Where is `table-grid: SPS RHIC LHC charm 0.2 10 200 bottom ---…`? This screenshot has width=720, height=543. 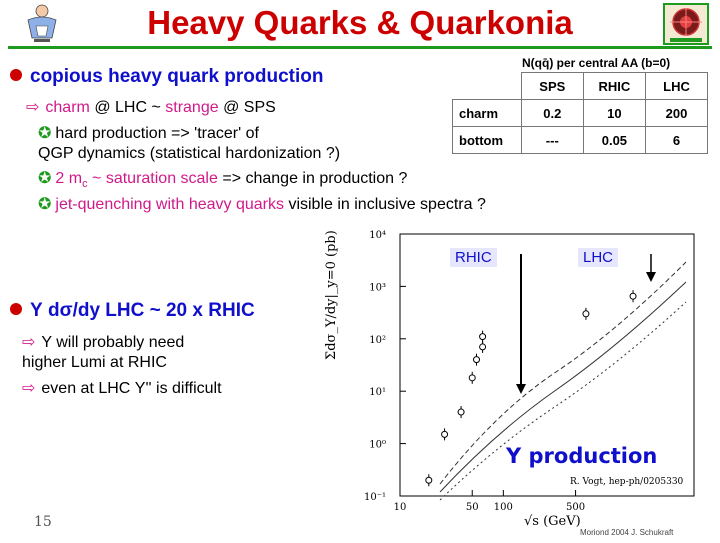 table-grid: SPS RHIC LHC charm 0.2 10 200 bottom ---… is located at coordinates (580, 113).